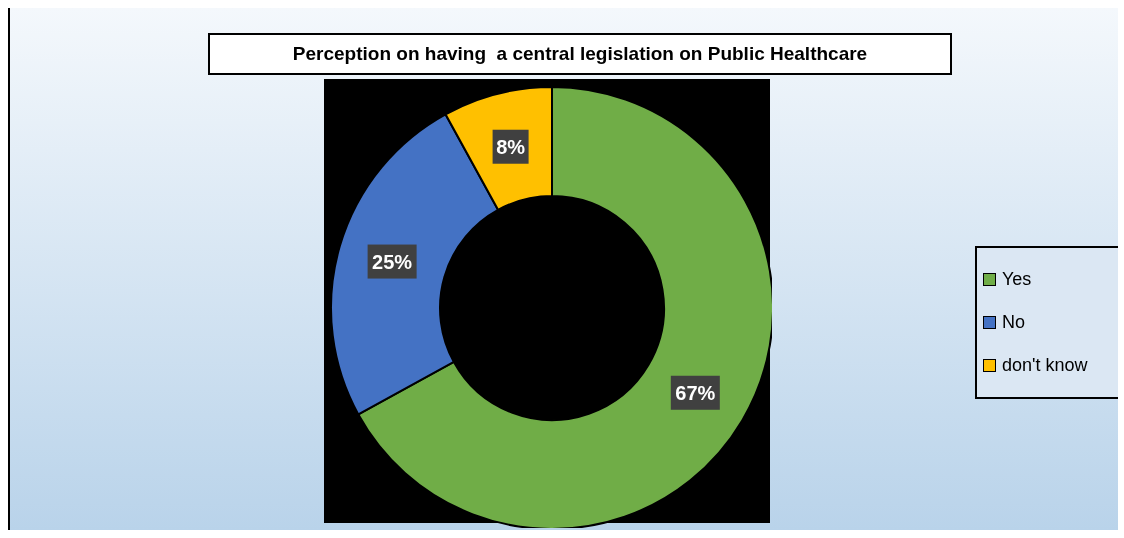 The height and width of the screenshot is (538, 1124). Describe the element at coordinates (511, 146) in the screenshot. I see `data-label: 8%` at that location.